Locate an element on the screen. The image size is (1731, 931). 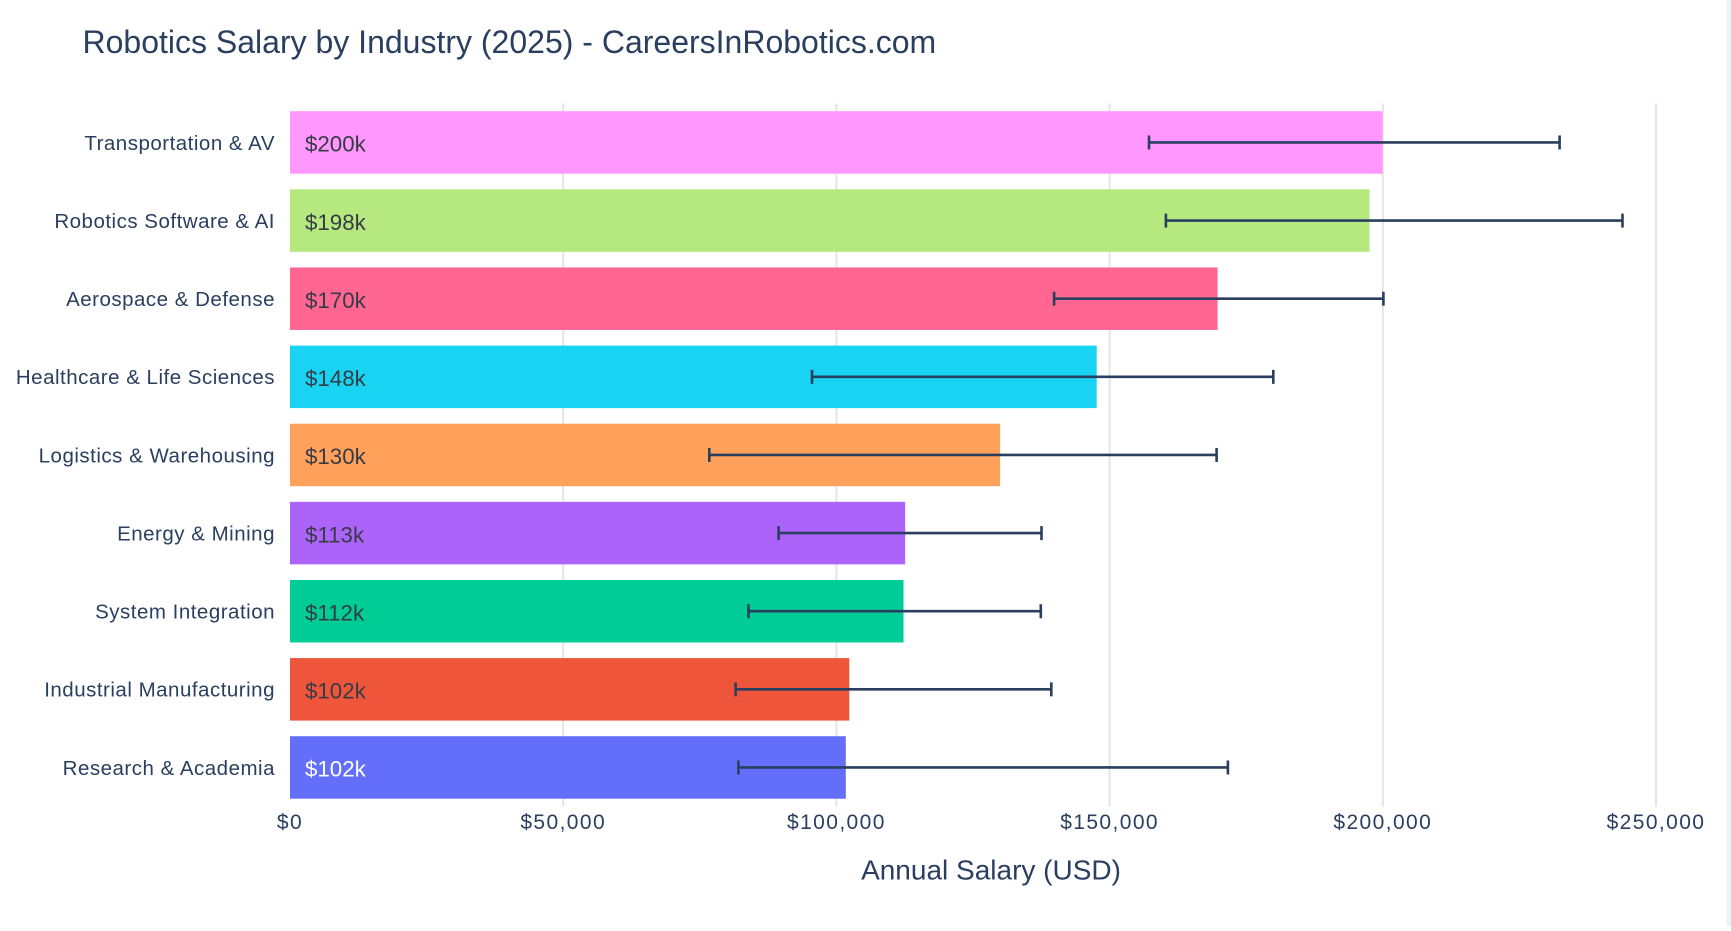
svg-text: Logistics & Warehousing is located at coordinates (157, 455).